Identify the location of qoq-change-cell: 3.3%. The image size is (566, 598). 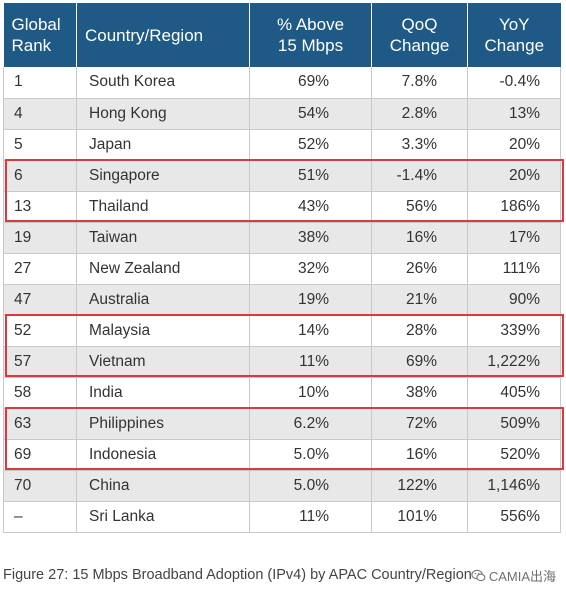
(419, 145).